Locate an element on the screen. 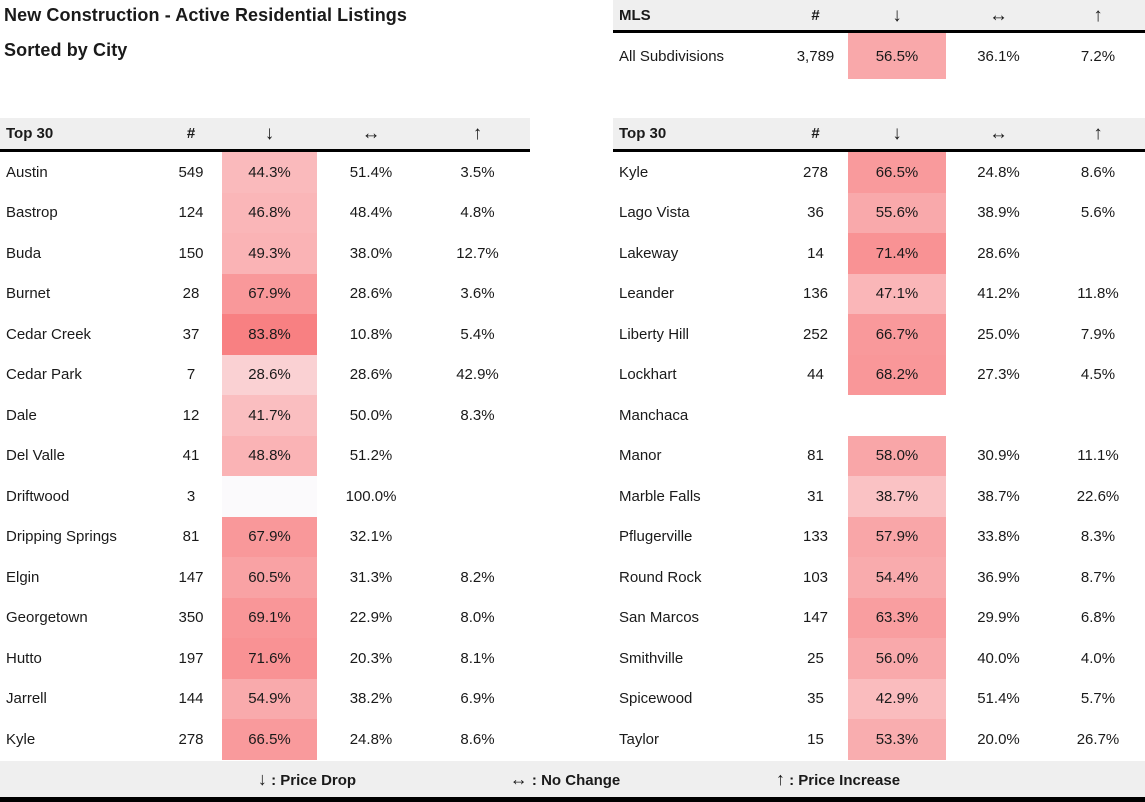  drop-pct-cell: 54.4% is located at coordinates (897, 577).